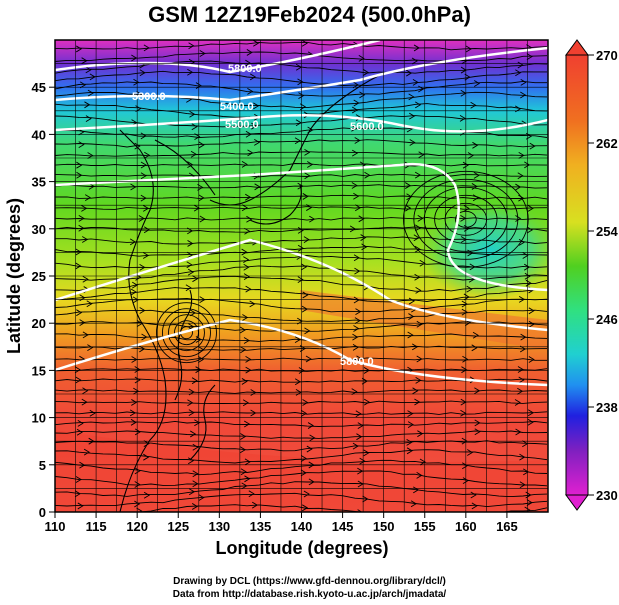 Image resolution: width=619 pixels, height=605 pixels. What do you see at coordinates (302, 526) in the screenshot?
I see `x-tick-label: 140` at bounding box center [302, 526].